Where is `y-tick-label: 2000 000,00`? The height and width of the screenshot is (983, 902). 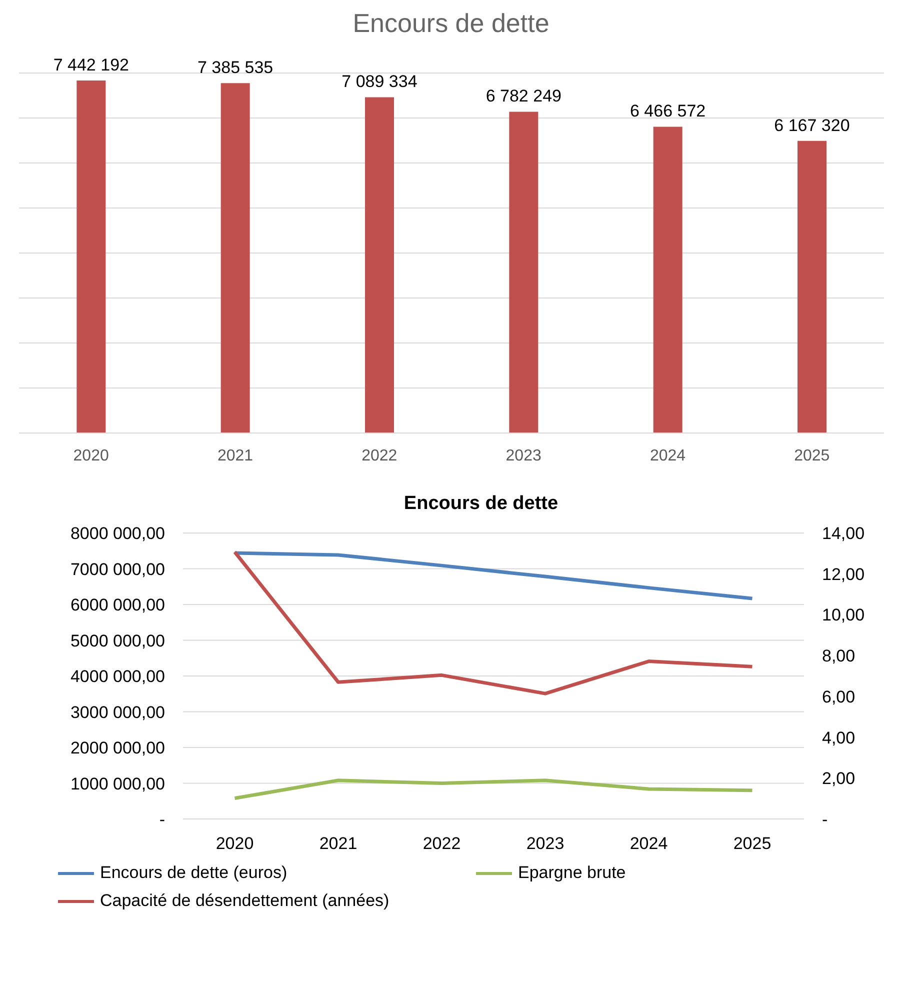
y-tick-label: 2000 000,00 is located at coordinates (117, 748).